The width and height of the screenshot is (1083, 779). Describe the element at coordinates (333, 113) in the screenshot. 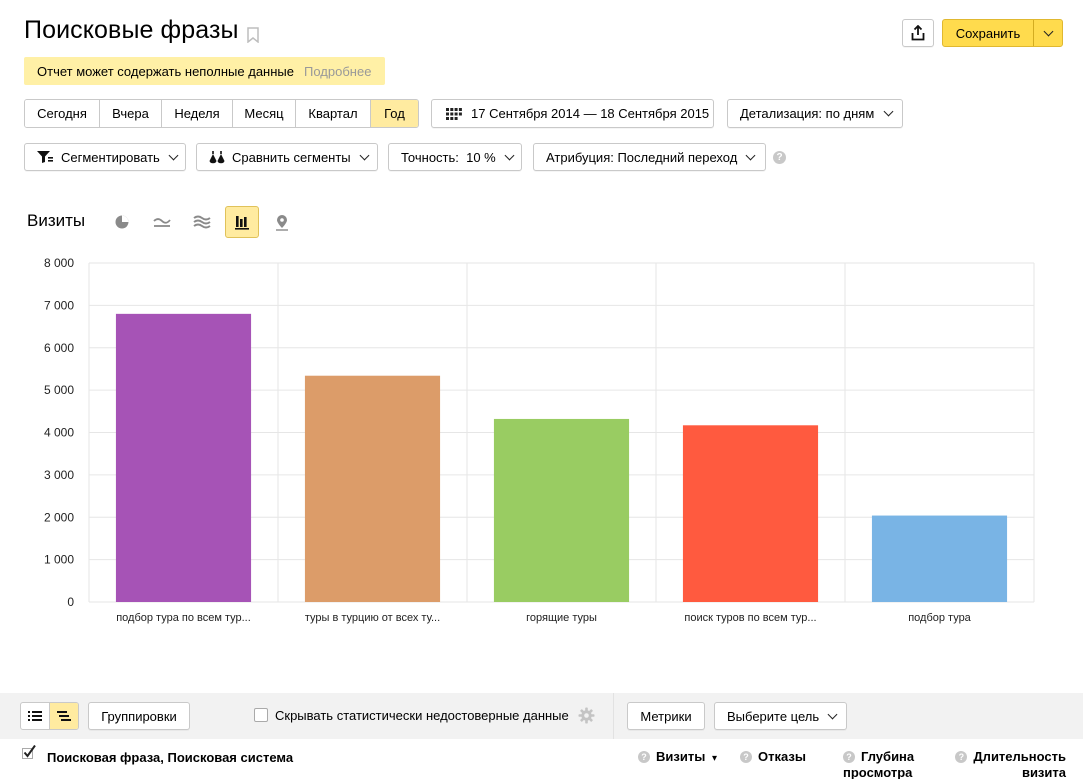

I see `period-quarter: Квартал` at that location.